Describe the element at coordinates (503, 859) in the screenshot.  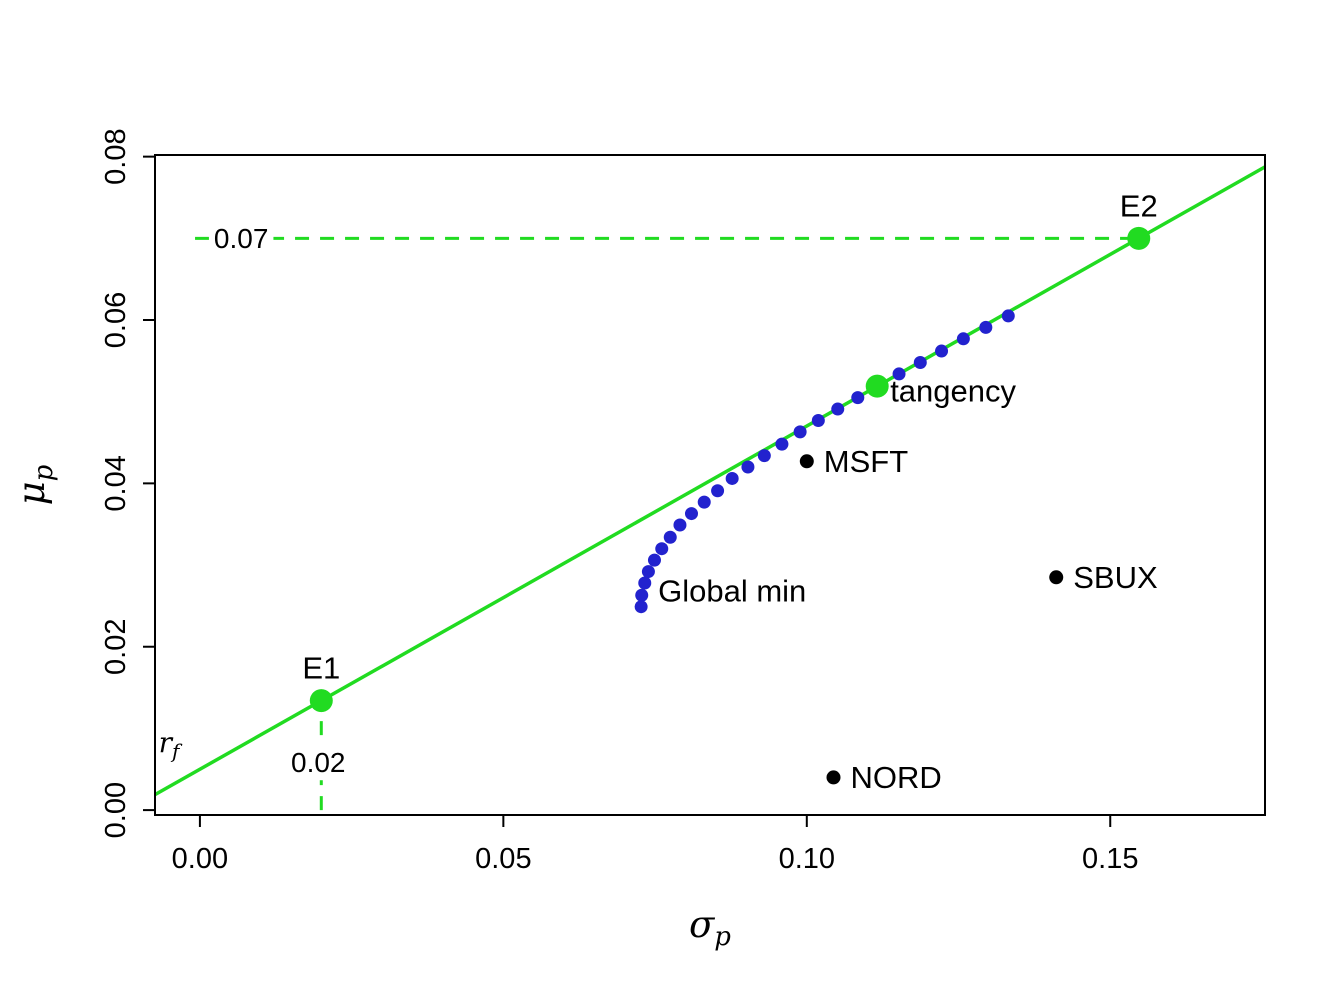
I see `x-tick-label: 0.05` at that location.